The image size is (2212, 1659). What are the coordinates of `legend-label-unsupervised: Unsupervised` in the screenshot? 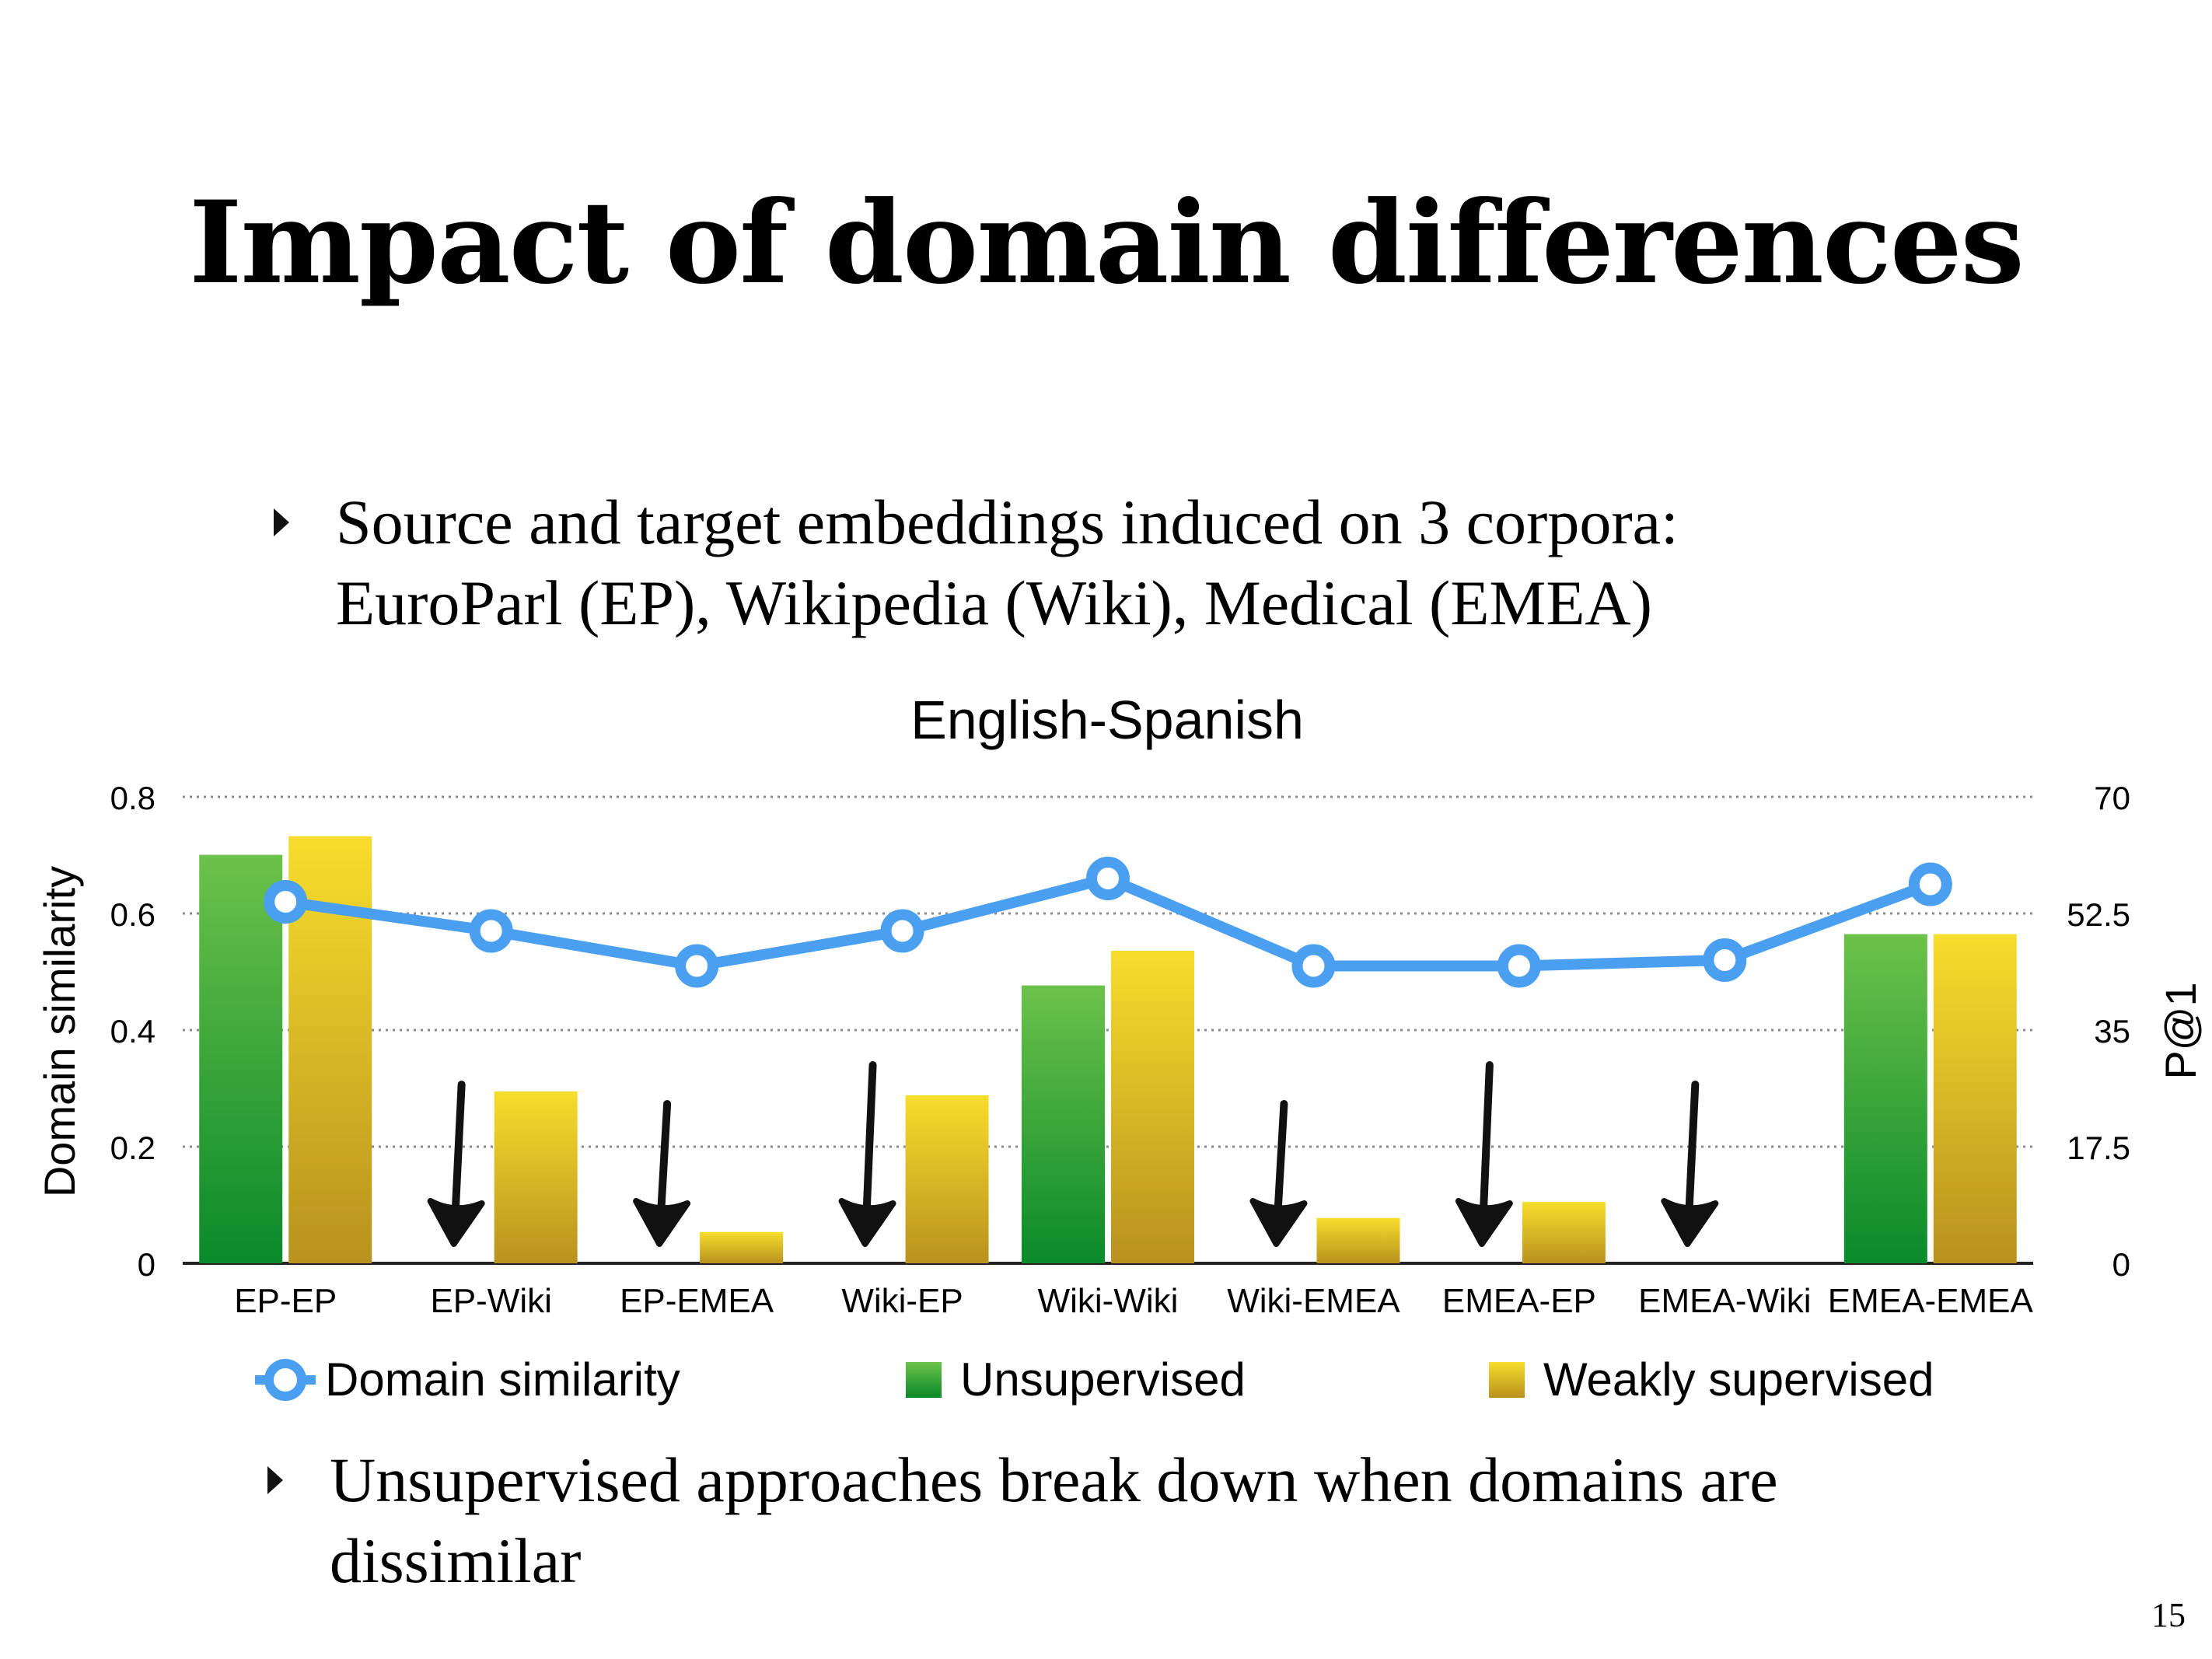 It's located at (1103, 1379).